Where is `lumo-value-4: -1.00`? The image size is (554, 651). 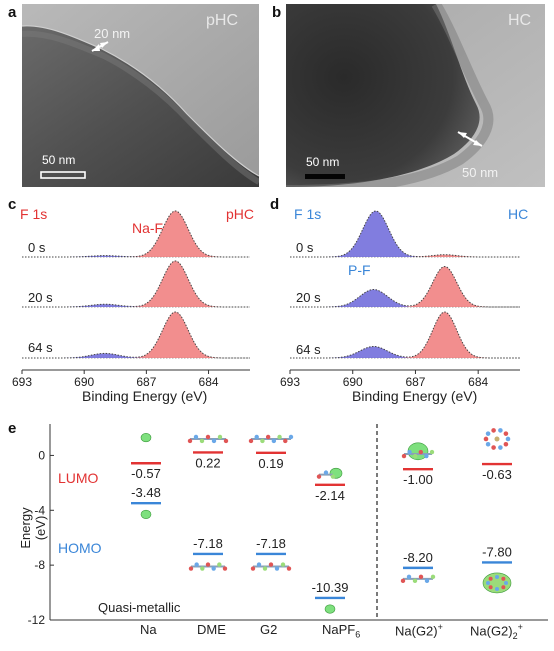
lumo-value-4: -1.00 is located at coordinates (418, 479).